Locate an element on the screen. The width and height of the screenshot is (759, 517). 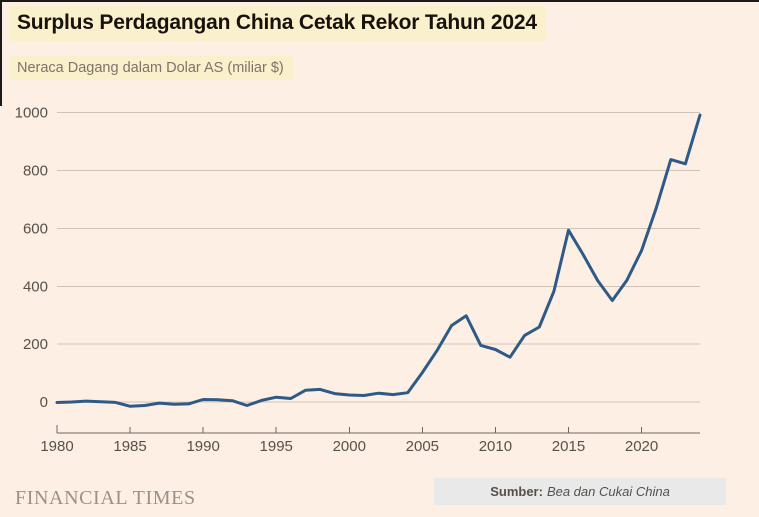
x-tick-label: 1990 is located at coordinates (202, 446).